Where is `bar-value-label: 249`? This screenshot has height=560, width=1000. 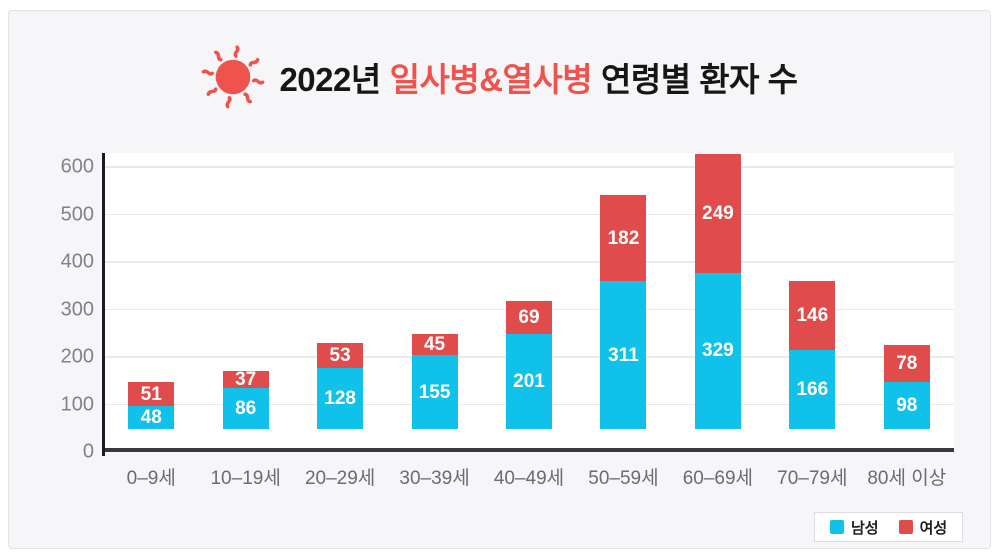
bar-value-label: 249 is located at coordinates (718, 214).